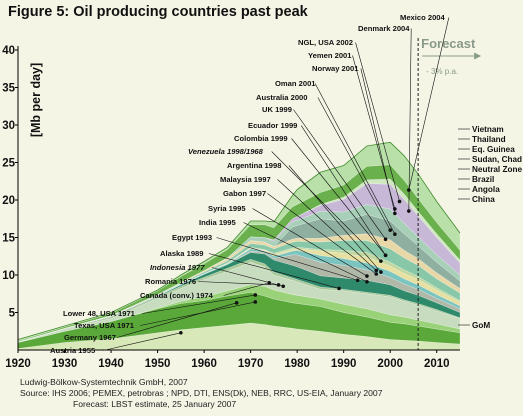 Image resolution: width=523 pixels, height=416 pixels. Describe the element at coordinates (489, 139) in the screenshot. I see `legend-label-thailand: Thailand` at that location.